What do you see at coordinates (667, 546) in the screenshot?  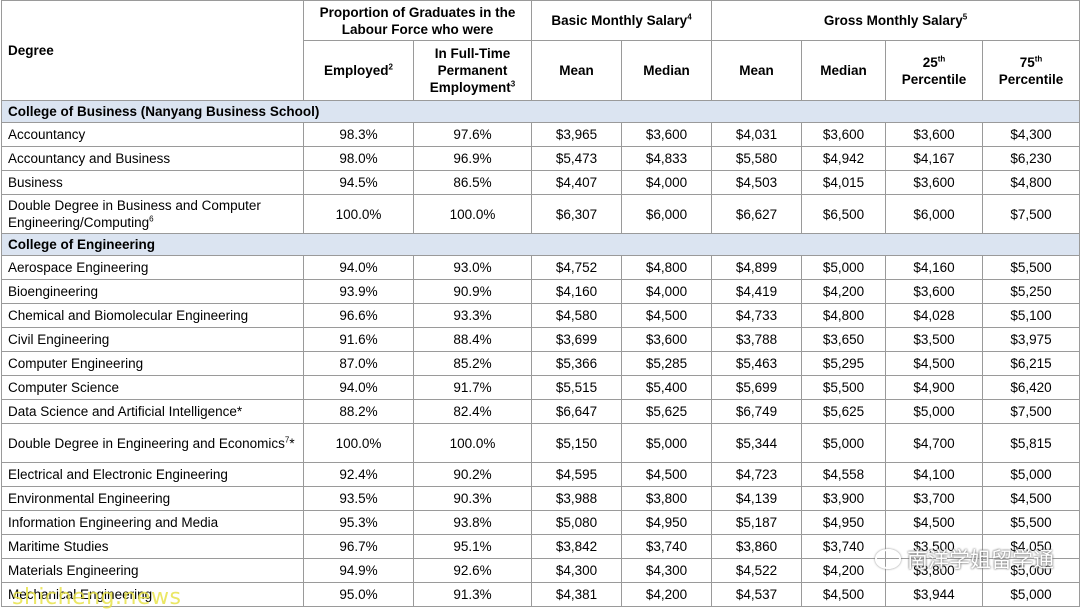 I see `basic-median-cell: $3,740` at bounding box center [667, 546].